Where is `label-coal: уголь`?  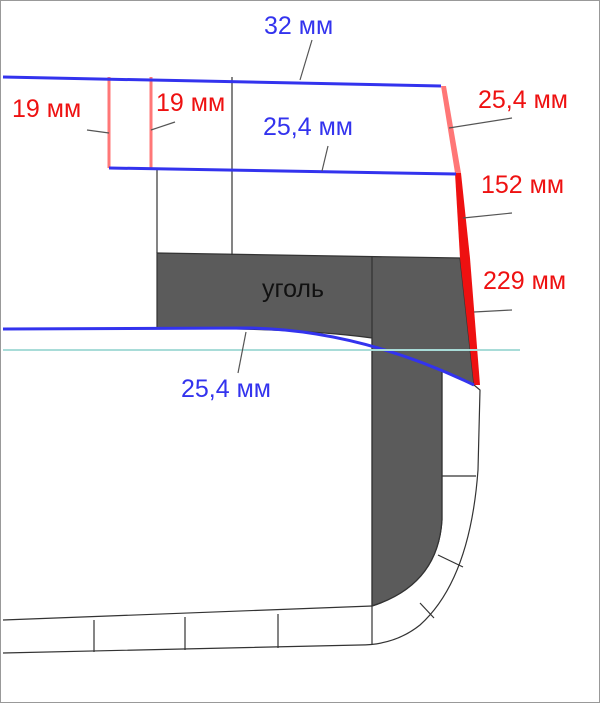
label-coal: уголь is located at coordinates (293, 289).